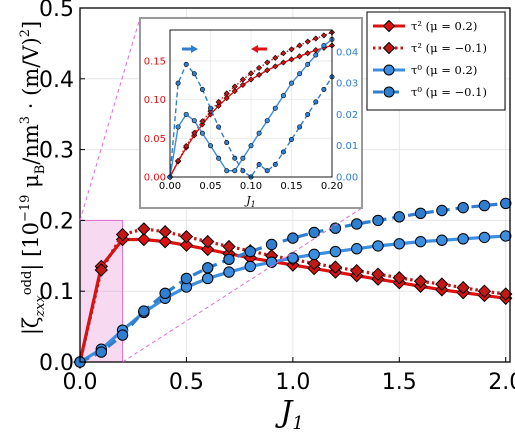  I want to click on y-tick-label: 0.5, so click(56, 11).